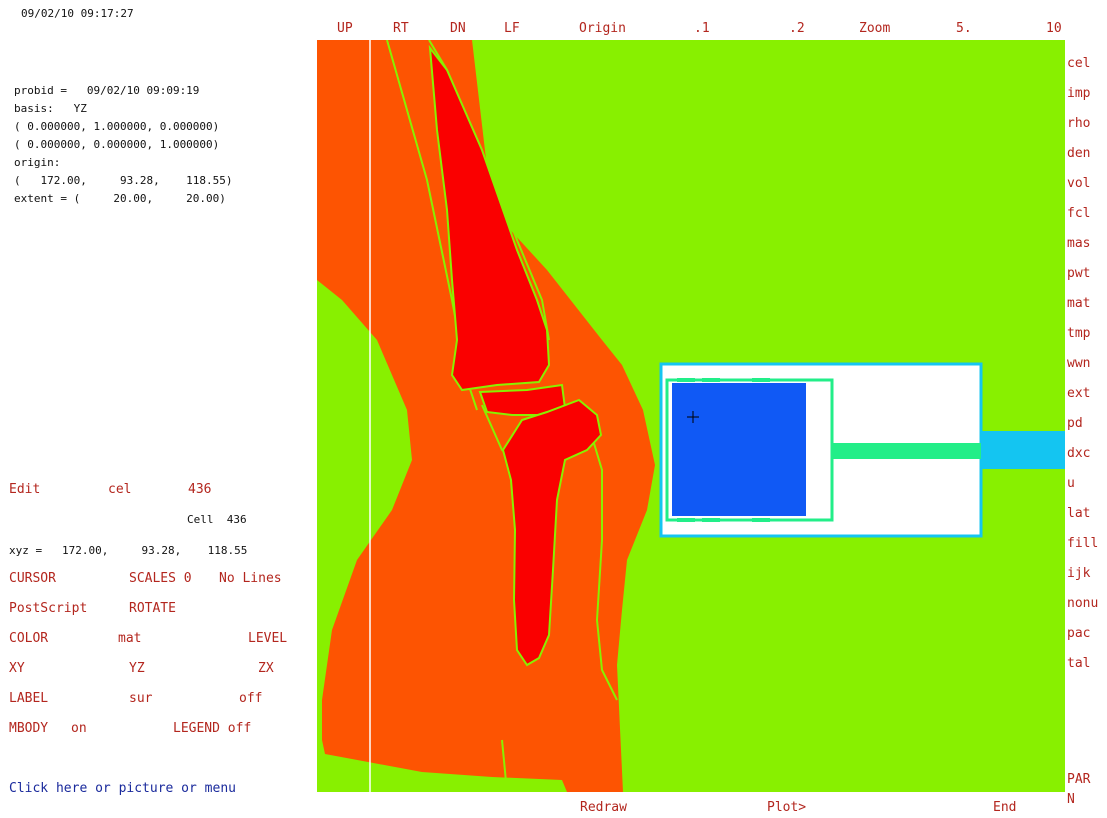  I want to click on right-menu-item-lat: lat, so click(1079, 513).